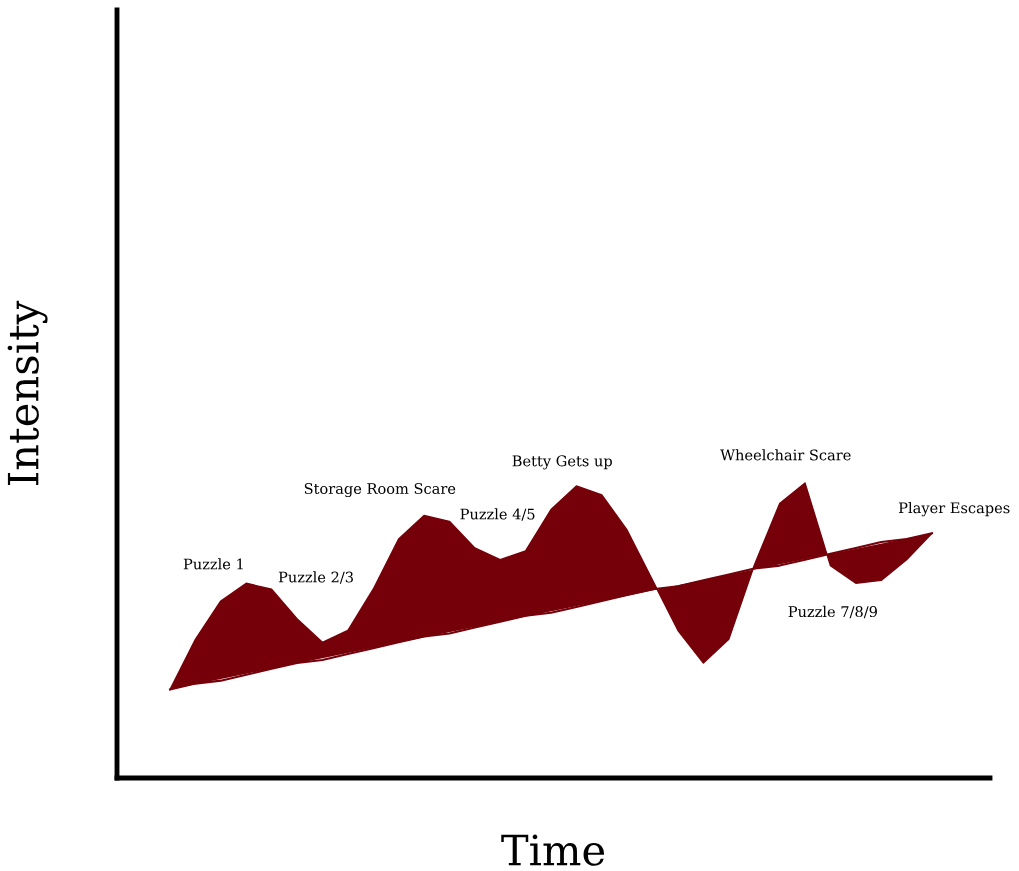  I want to click on annotation: Puzzle 1, so click(213, 564).